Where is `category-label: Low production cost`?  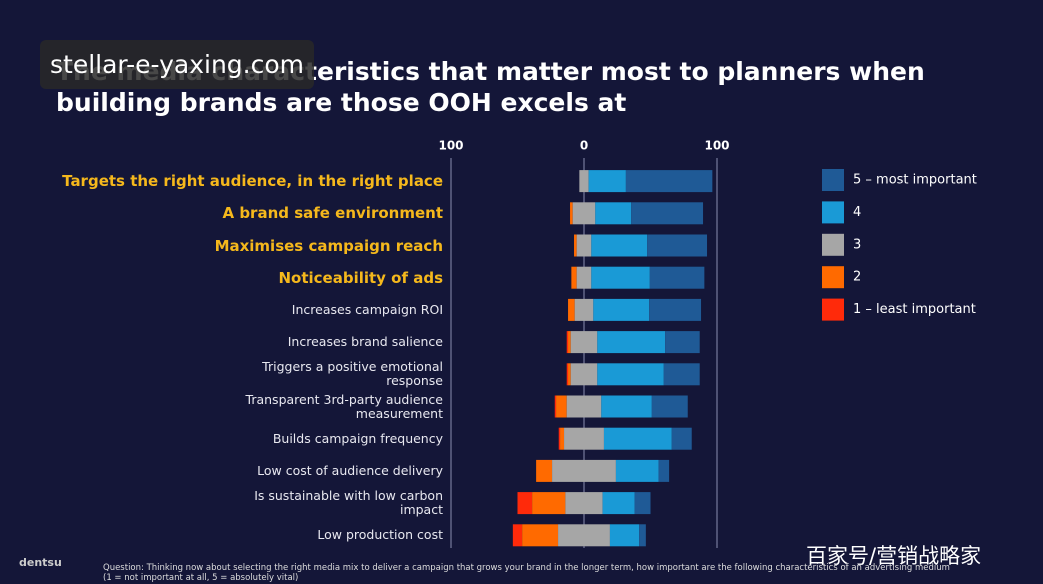
category-label: Low production cost is located at coordinates (380, 535).